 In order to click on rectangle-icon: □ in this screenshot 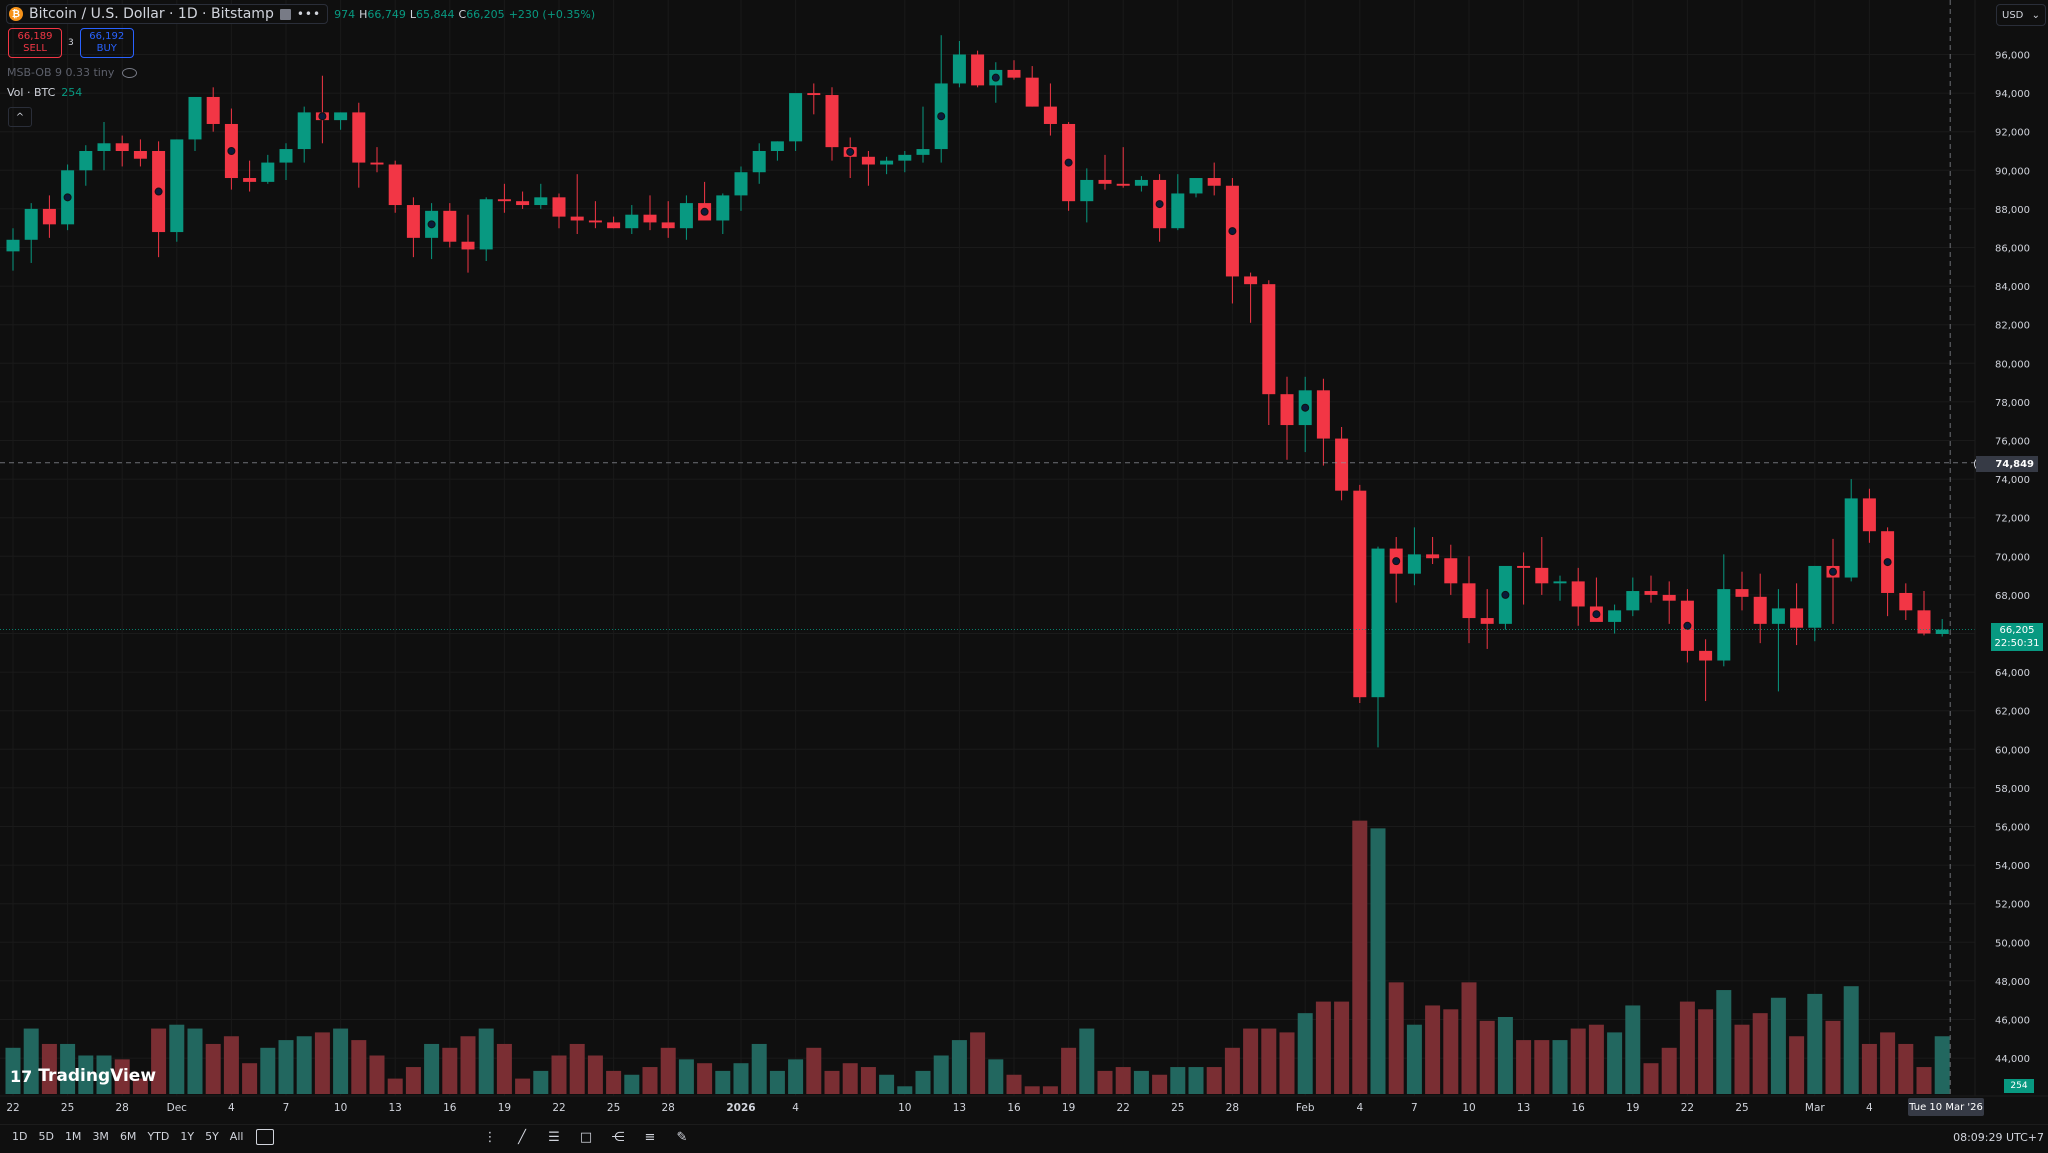, I will do `click(586, 1137)`.